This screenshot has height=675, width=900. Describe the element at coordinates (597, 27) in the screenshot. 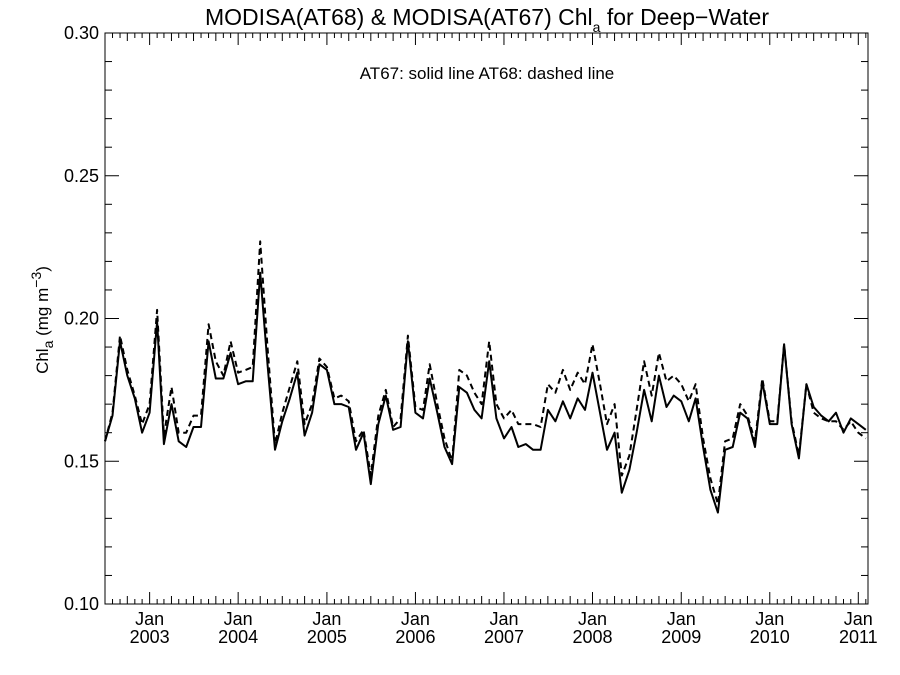

I see `chart-title-subscript: a` at that location.